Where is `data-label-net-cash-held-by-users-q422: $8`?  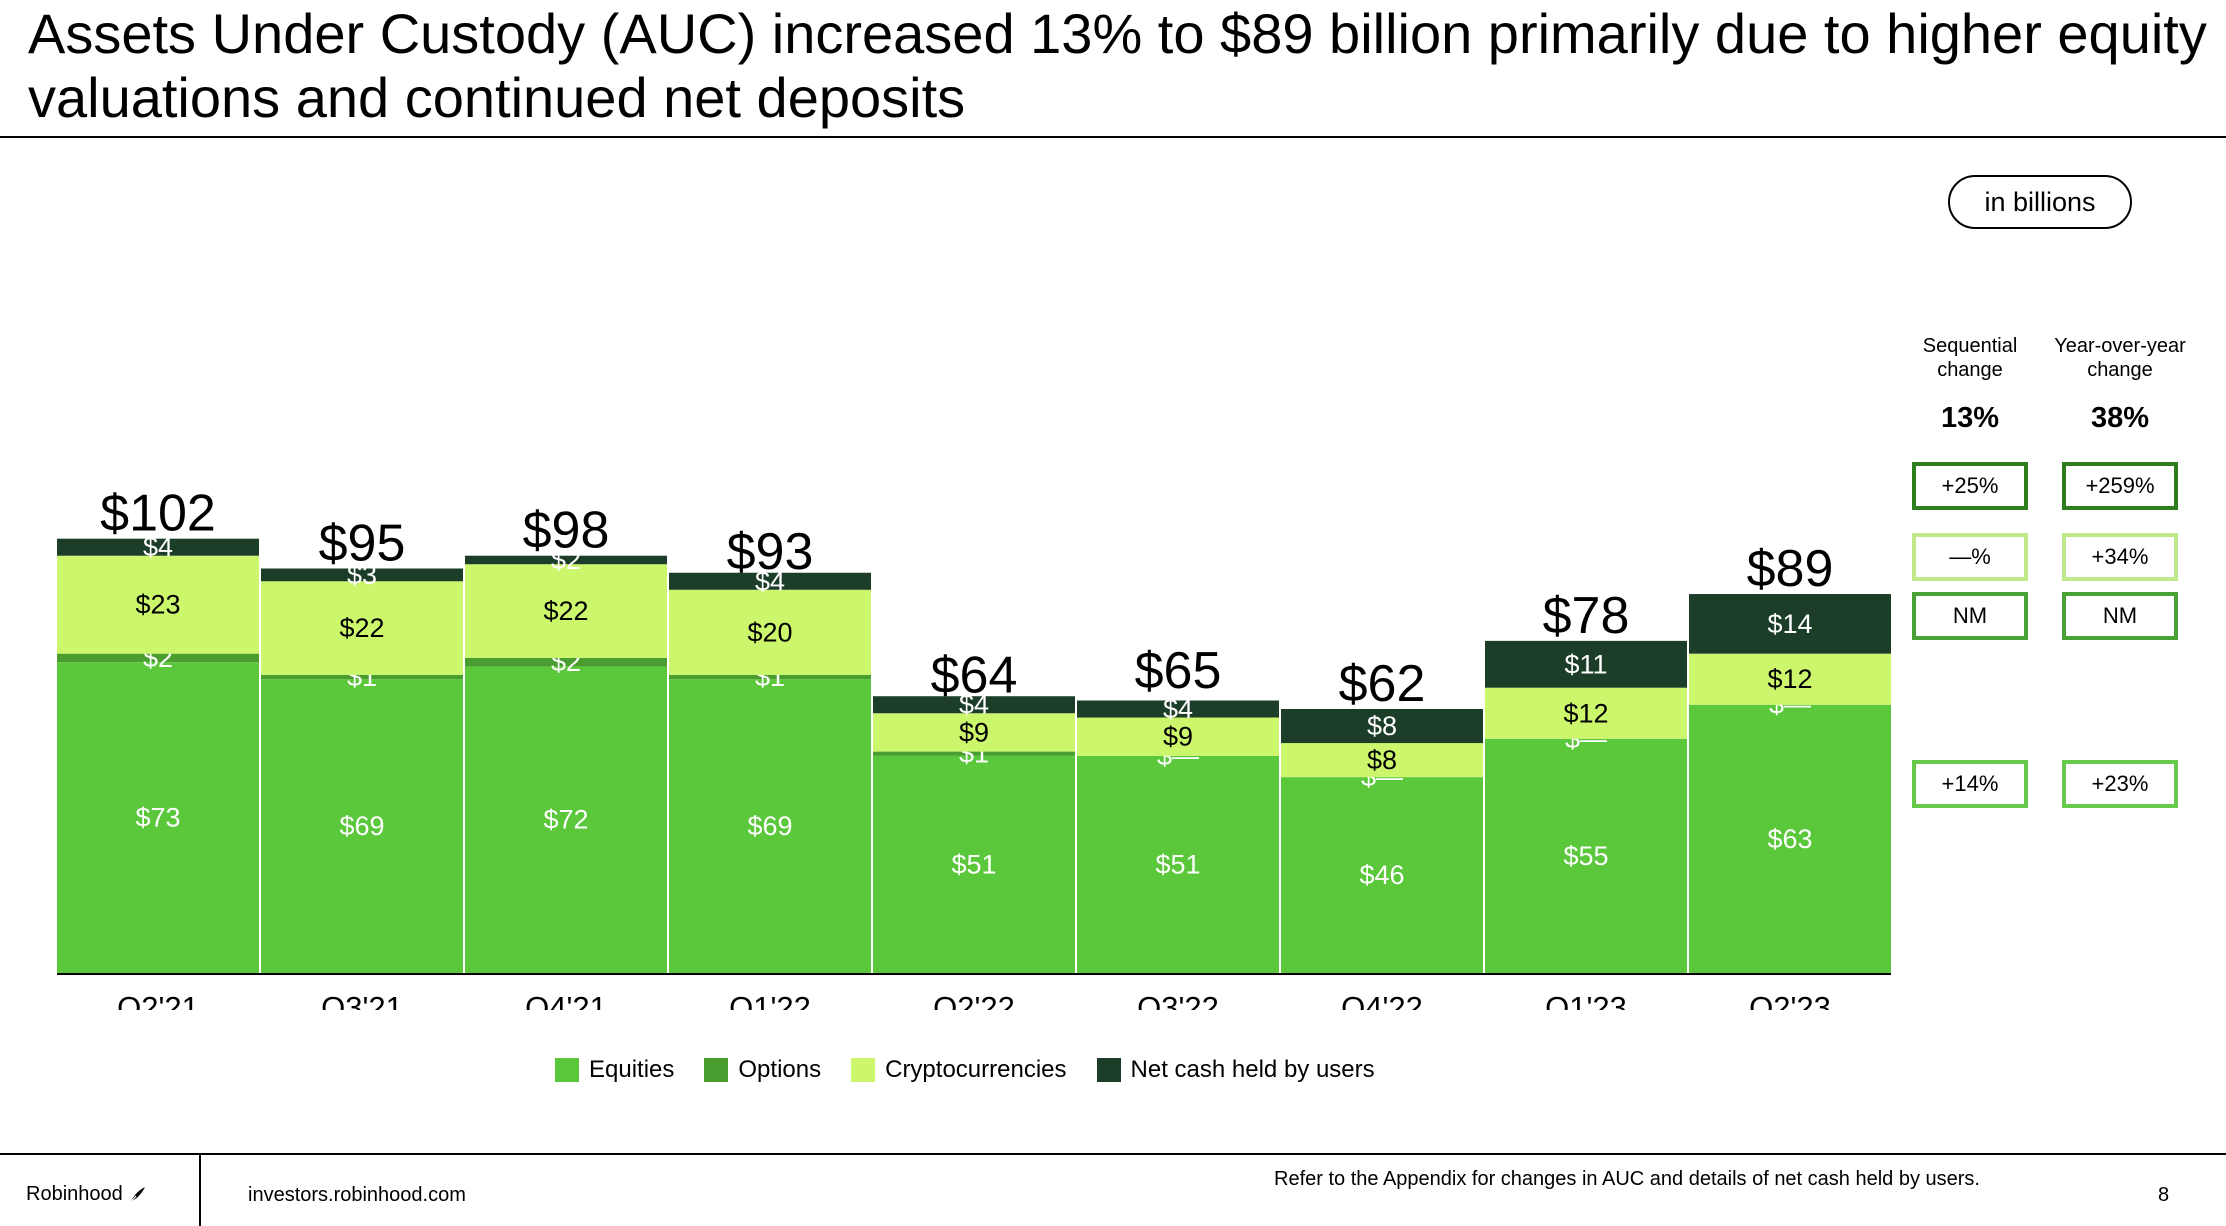
data-label-net-cash-held-by-users-q422: $8 is located at coordinates (1382, 726).